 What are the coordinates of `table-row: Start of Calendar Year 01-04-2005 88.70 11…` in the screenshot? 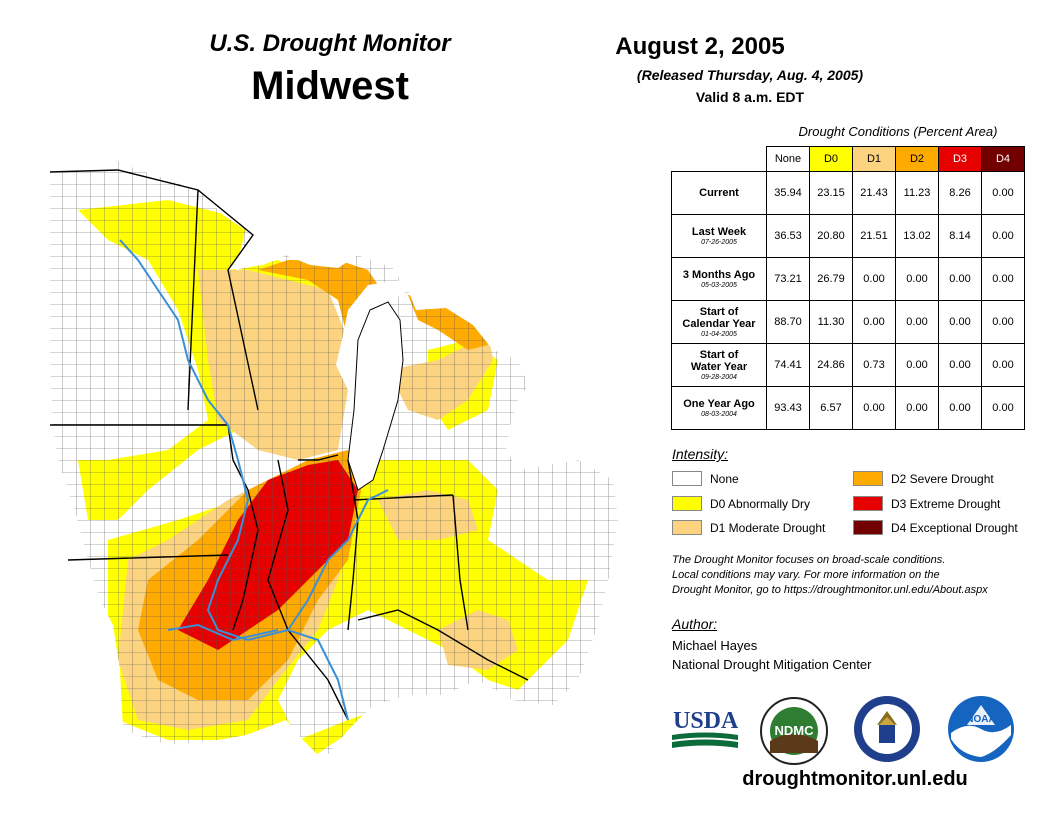 It's located at (848, 322).